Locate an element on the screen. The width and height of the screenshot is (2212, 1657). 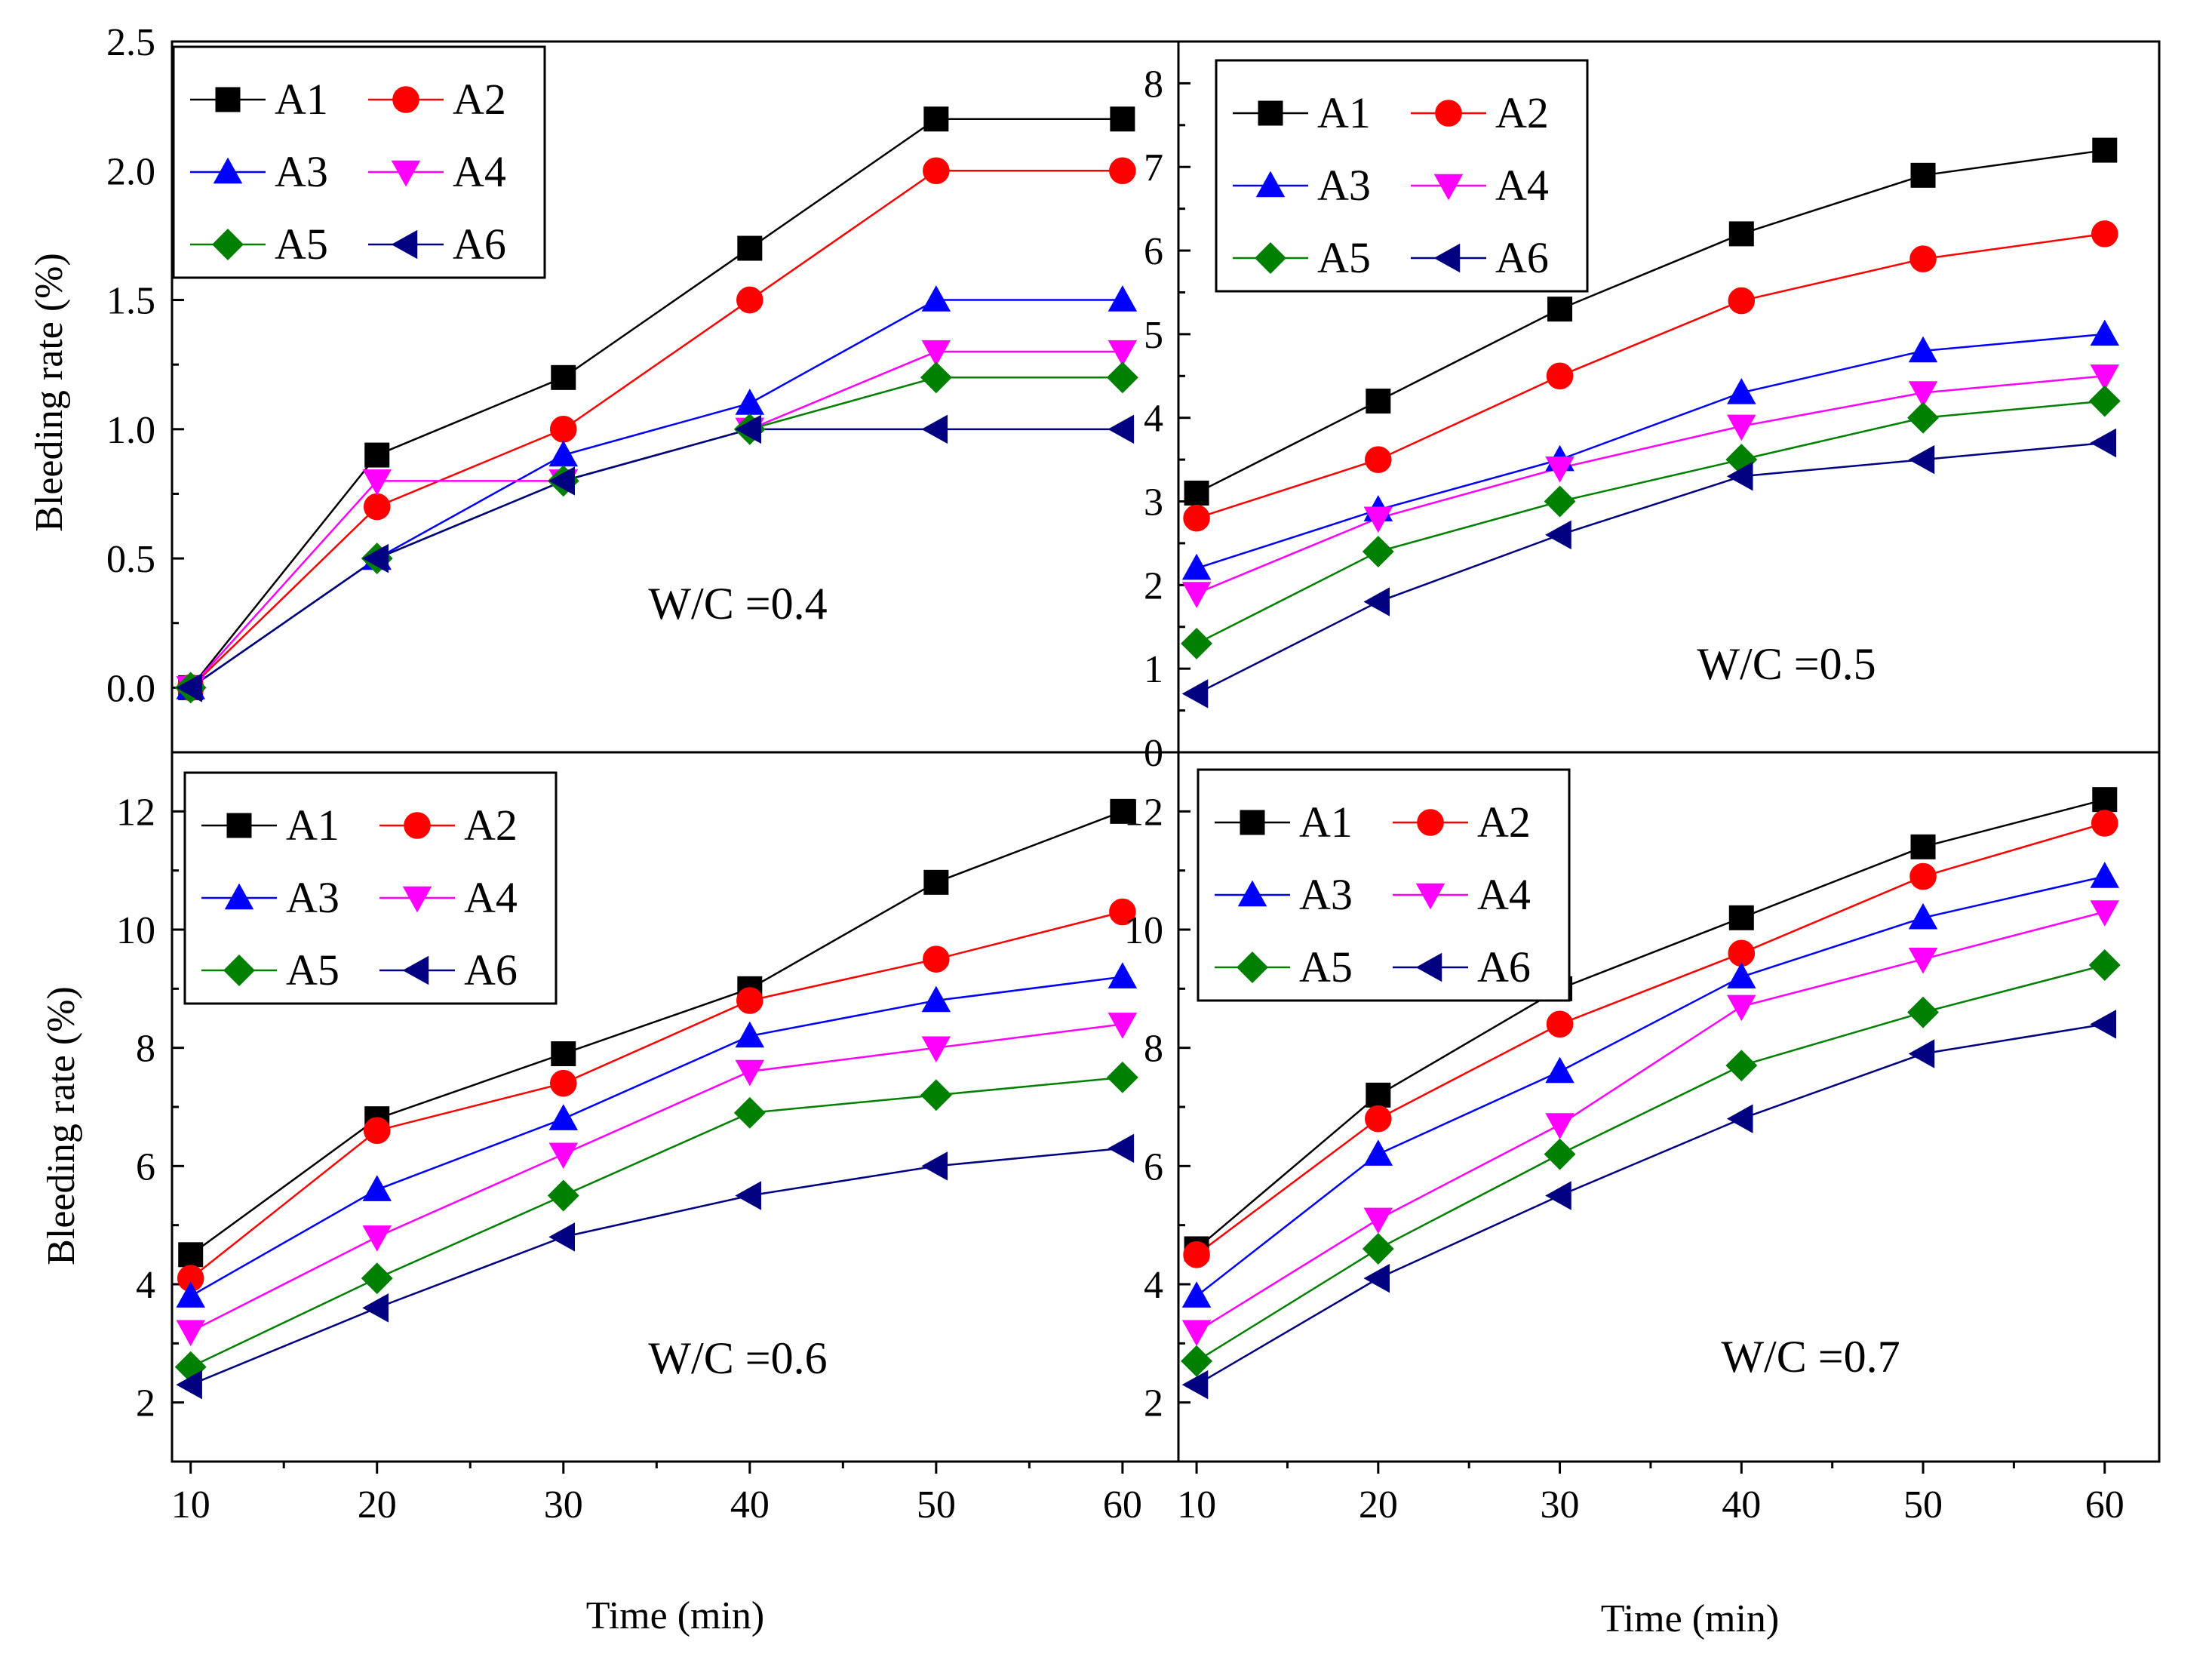
legend-label-a6: A6 is located at coordinates (1522, 257).